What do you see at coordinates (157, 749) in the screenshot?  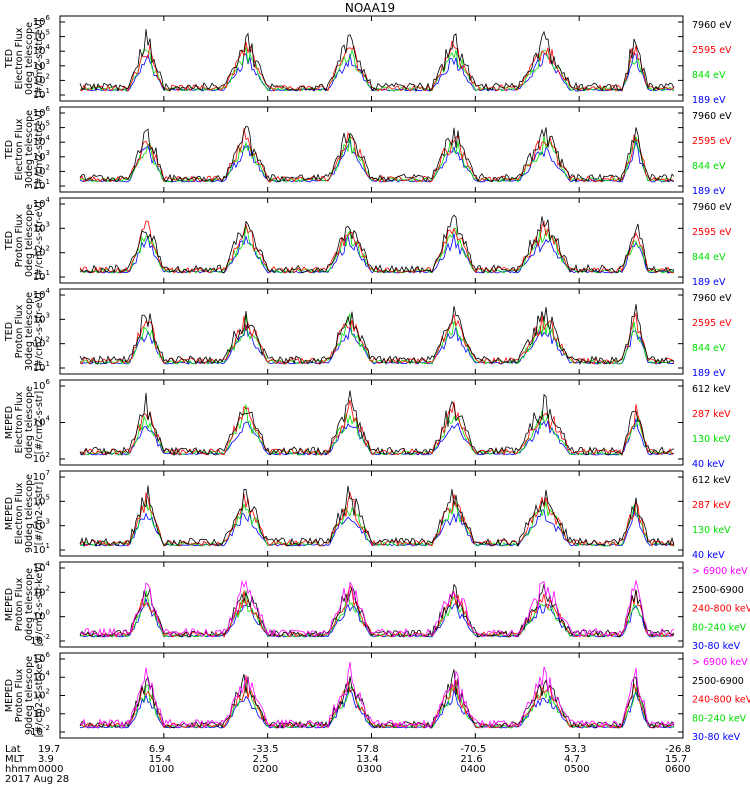 I see `x-tick-label: 6.9` at bounding box center [157, 749].